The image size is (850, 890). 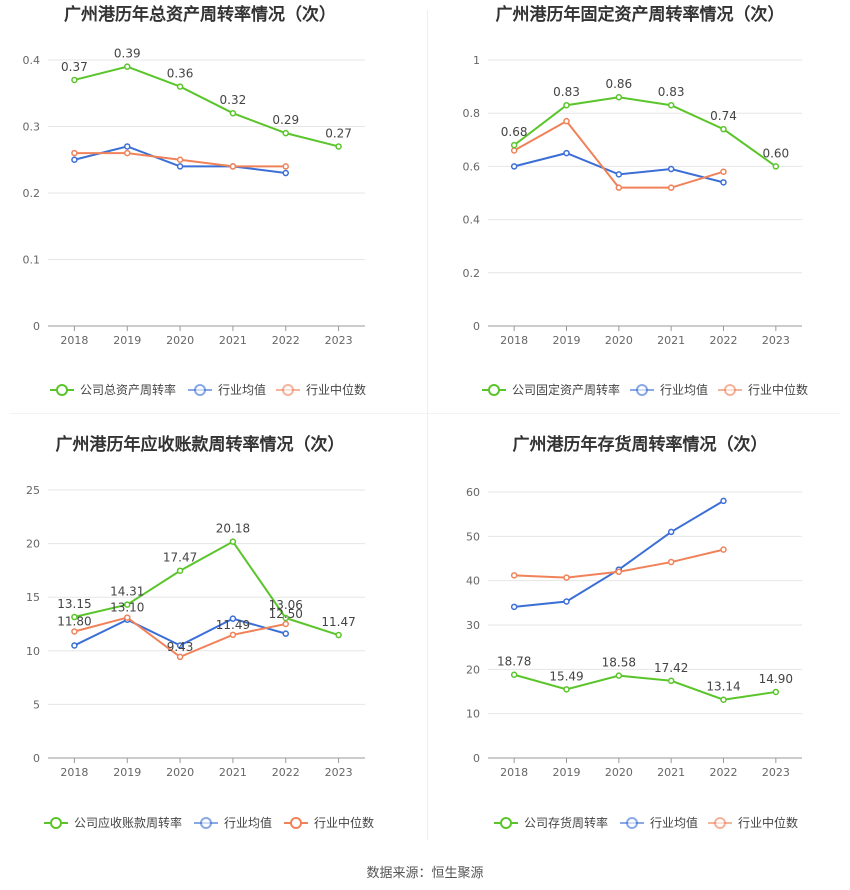 I want to click on data-label: 11.80, so click(x=74, y=622).